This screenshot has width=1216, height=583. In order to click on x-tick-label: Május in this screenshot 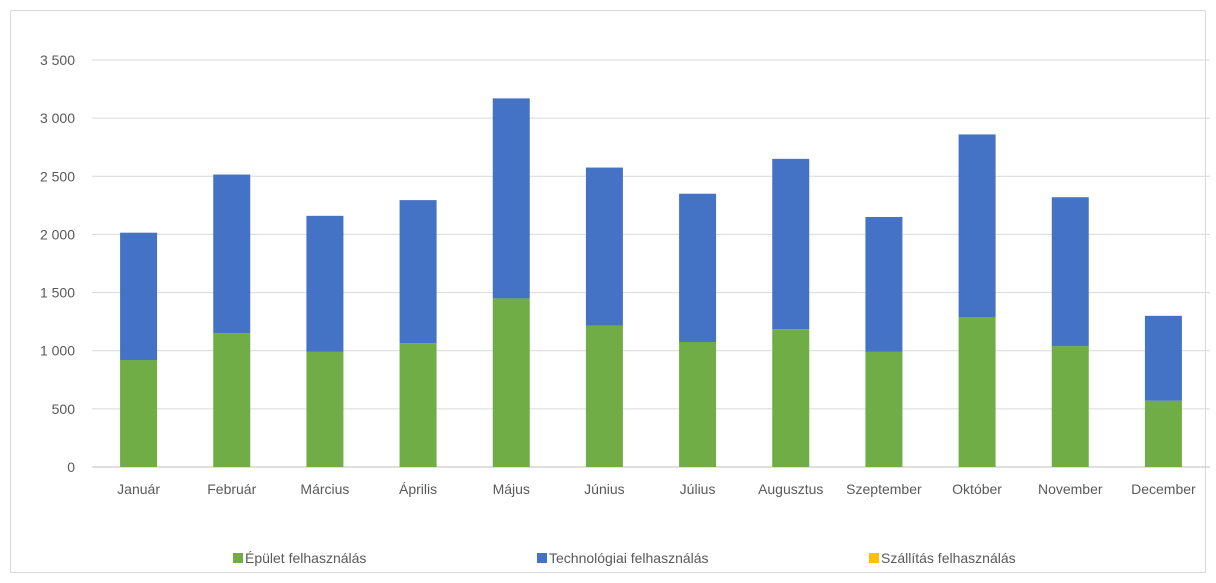, I will do `click(511, 489)`.